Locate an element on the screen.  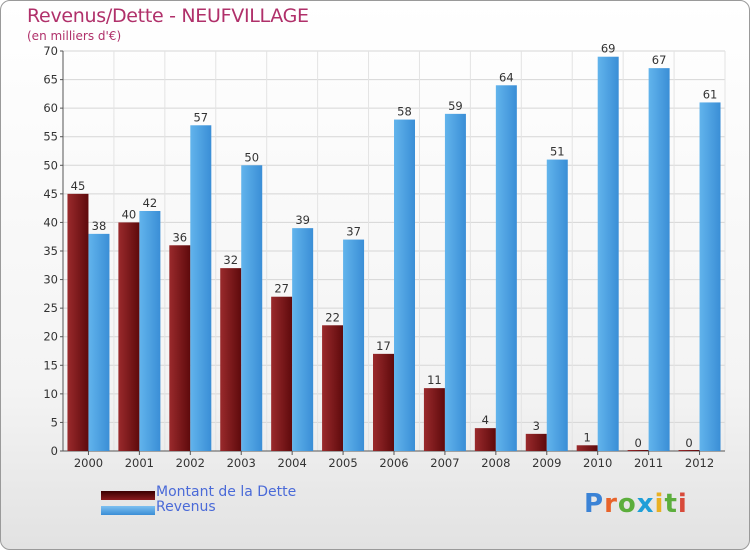
legend-label-dette: Montant de la Dette is located at coordinates (226, 492).